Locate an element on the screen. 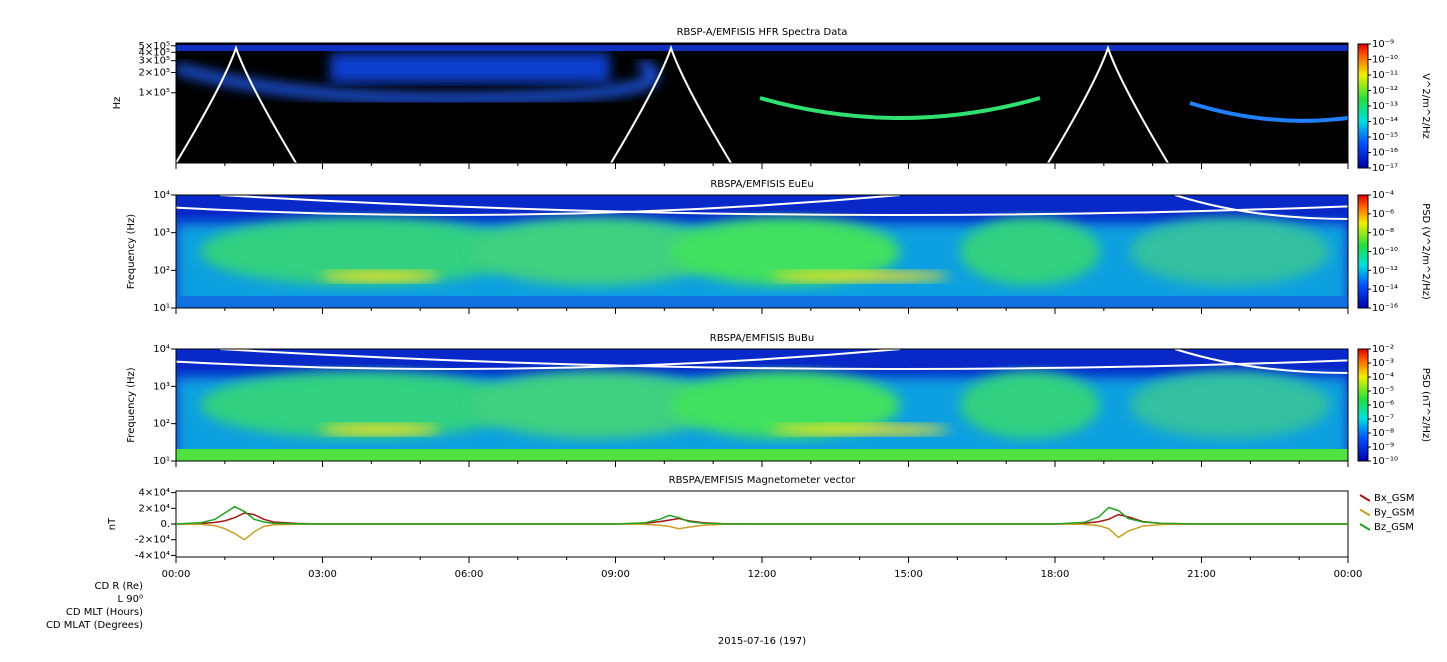 This screenshot has width=1447, height=662. footer-row: CD R (Re) is located at coordinates (119, 586).